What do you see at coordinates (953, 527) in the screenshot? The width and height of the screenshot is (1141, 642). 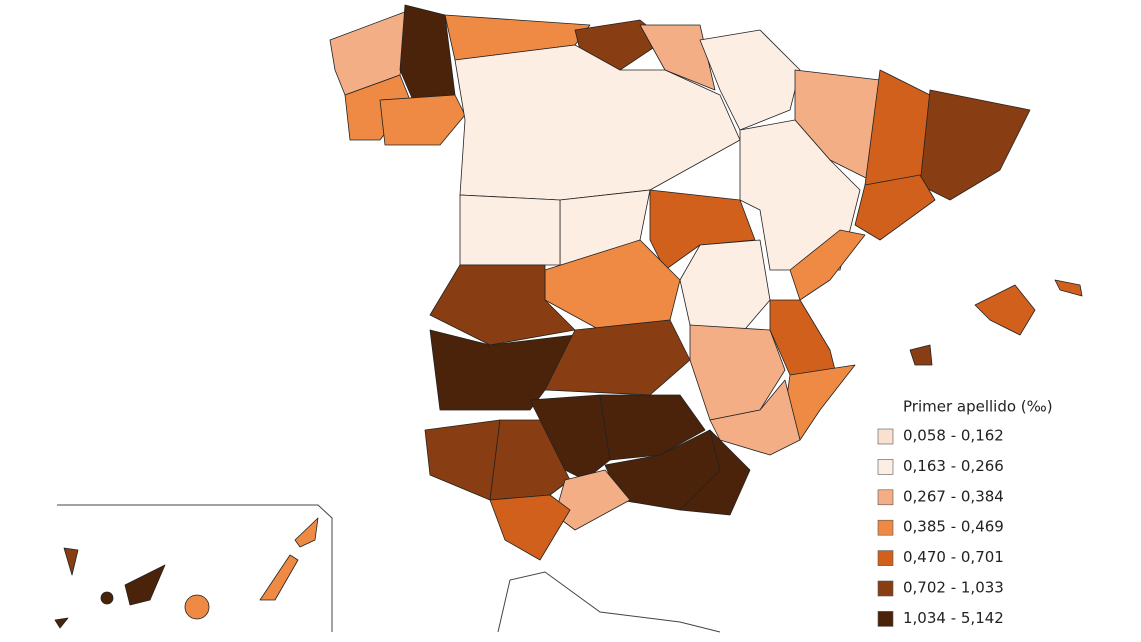 I see `legend-label: 0,385 - 0,469` at bounding box center [953, 527].